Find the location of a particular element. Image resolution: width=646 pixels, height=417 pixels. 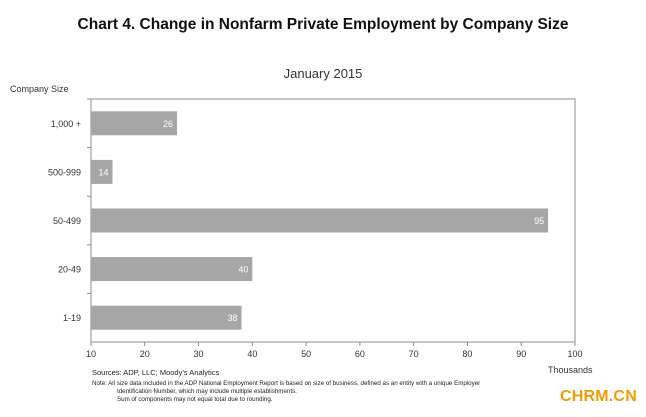

watermark-logo: CHRM.CN is located at coordinates (598, 396).